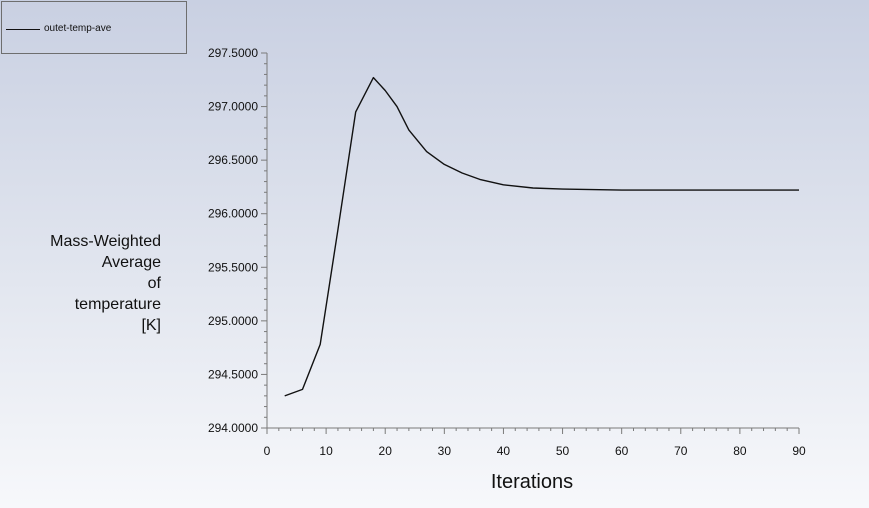  I want to click on y-axis-label-line: Mass-Weighted, so click(105, 241).